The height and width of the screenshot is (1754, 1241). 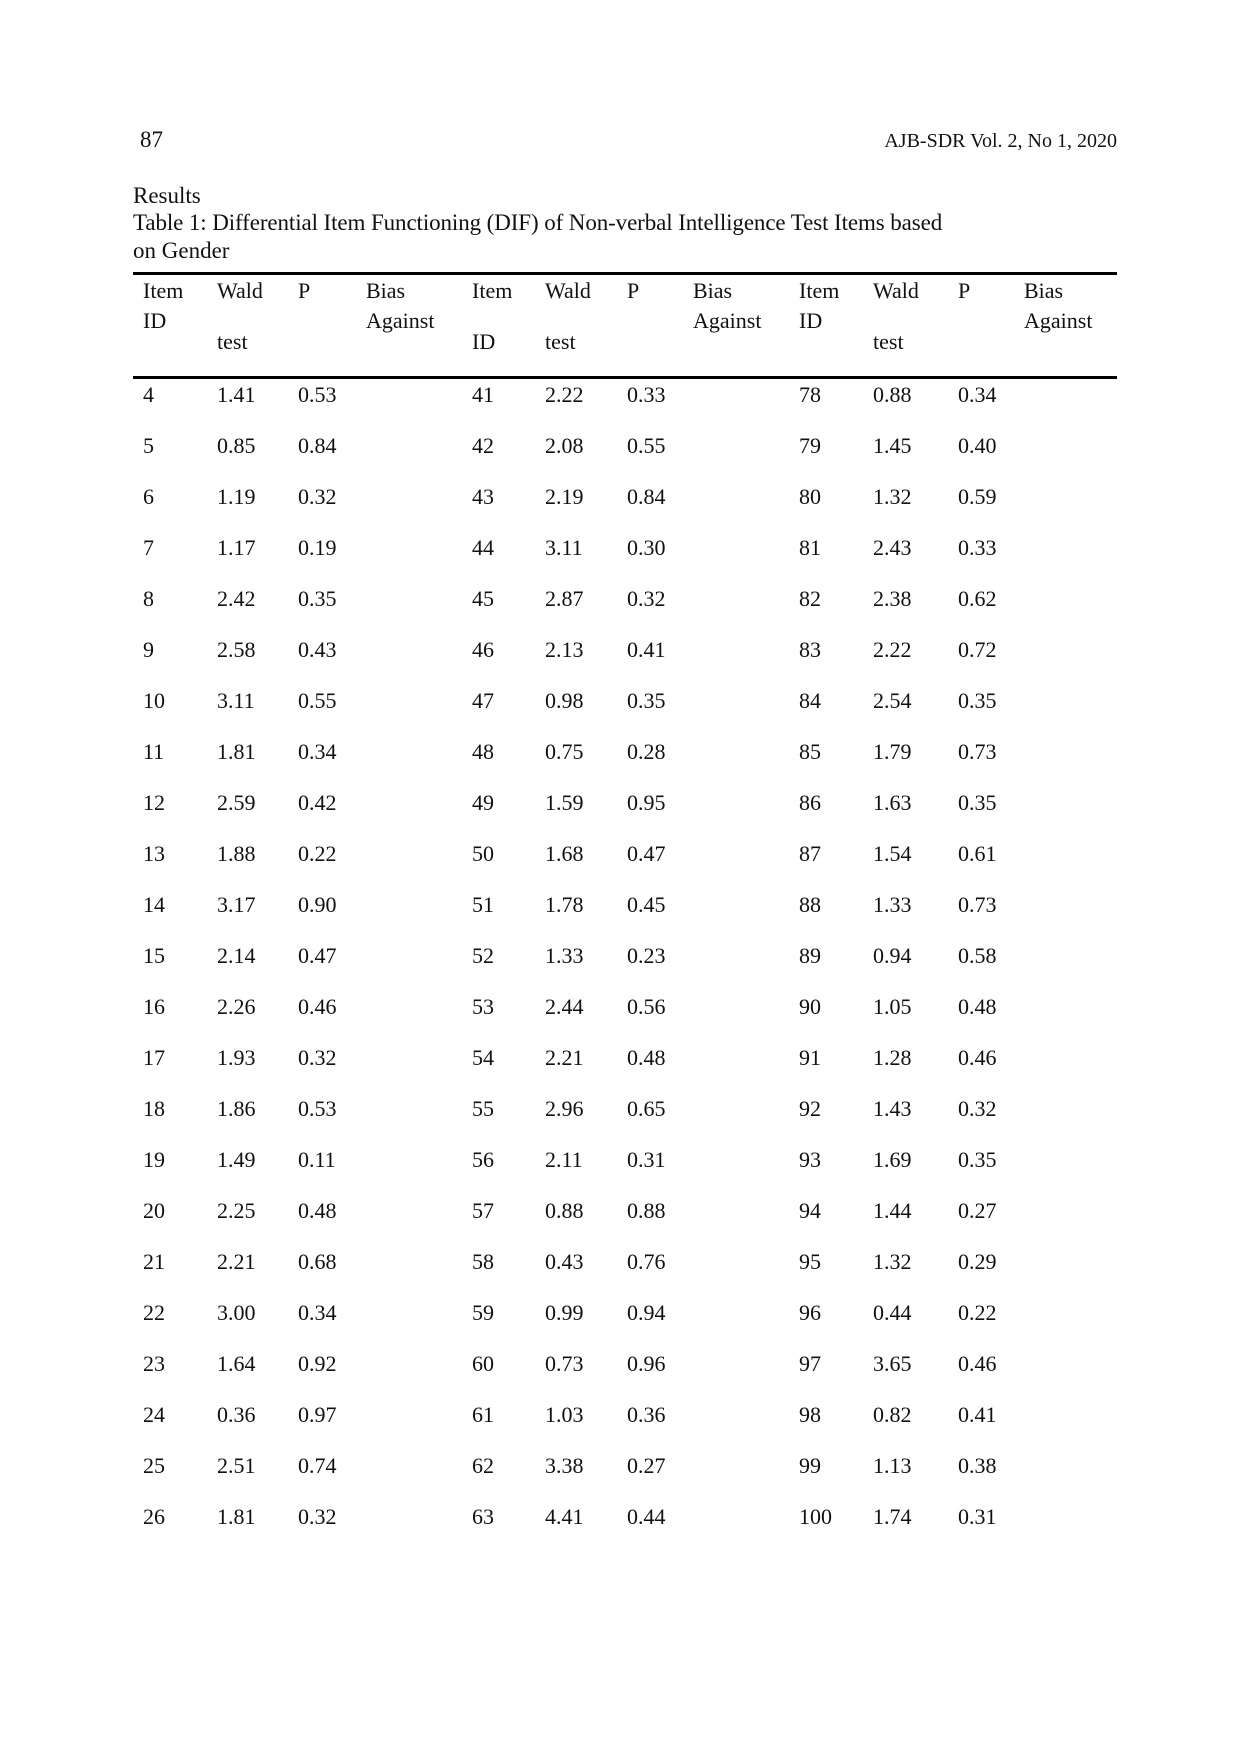 I want to click on table-cell: 14, so click(x=154, y=904).